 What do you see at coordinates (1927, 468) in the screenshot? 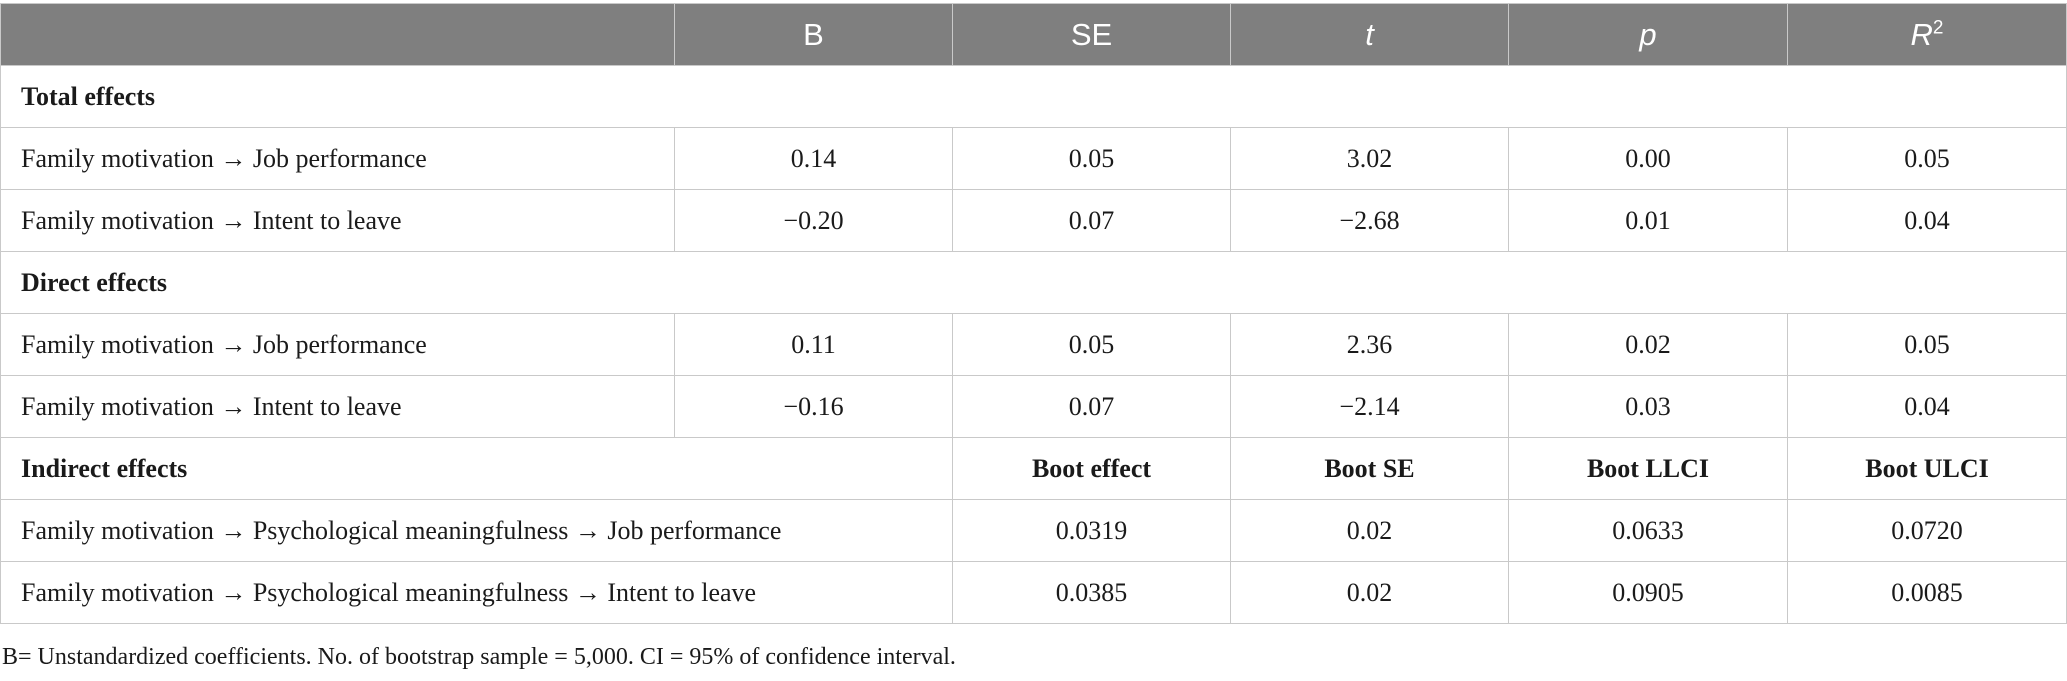
I see `header-boot-ulci: Boot ULCI` at bounding box center [1927, 468].